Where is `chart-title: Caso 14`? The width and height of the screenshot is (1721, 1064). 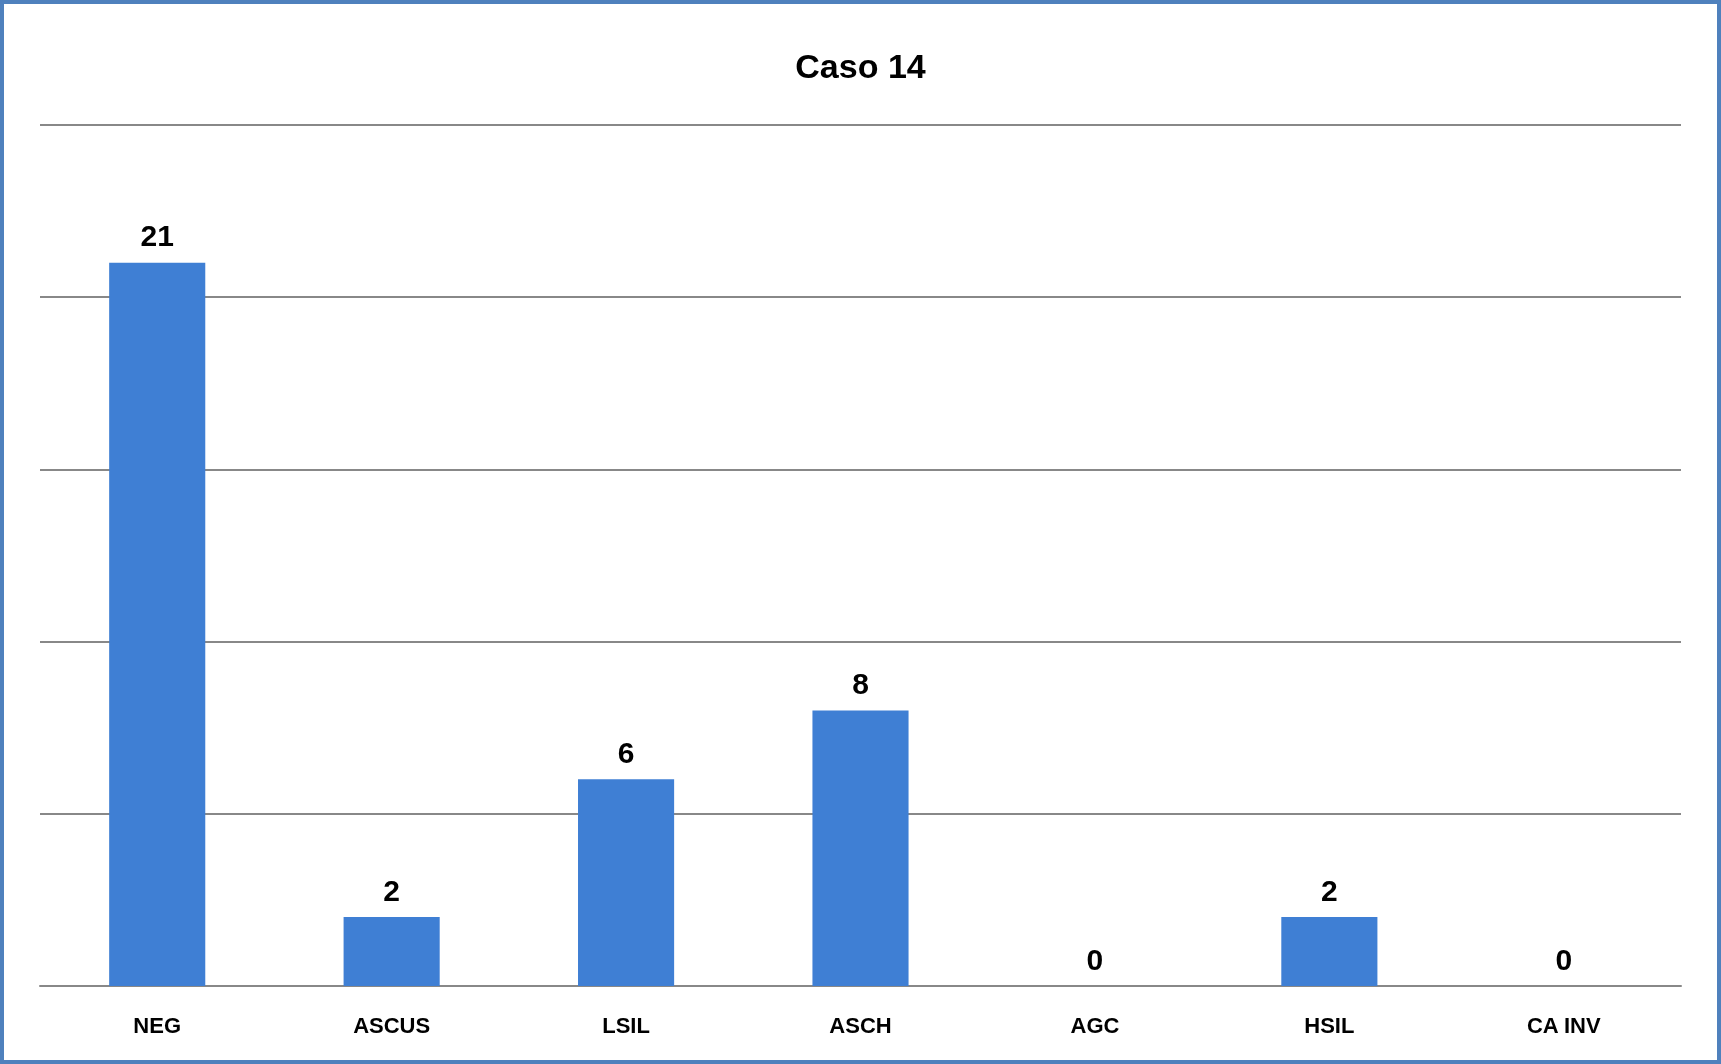 chart-title: Caso 14 is located at coordinates (860, 66).